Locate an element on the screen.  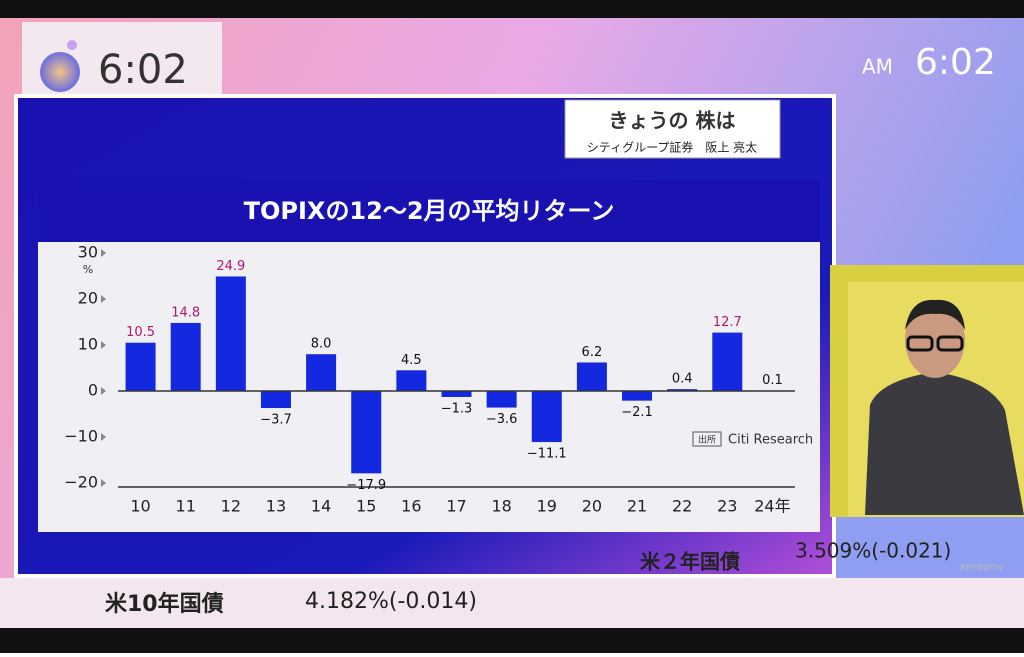
value-label: 0.4 is located at coordinates (682, 379).